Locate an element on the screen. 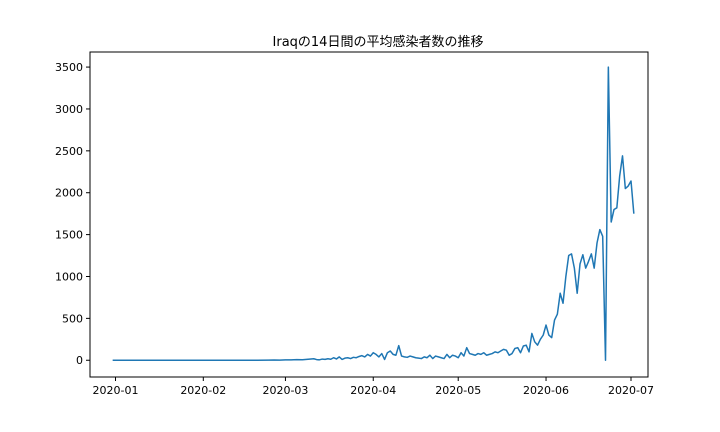 The image size is (720, 432). y-axis: 0 500 1000 1500 2000 2500 3000 3500 is located at coordinates (72, 214).